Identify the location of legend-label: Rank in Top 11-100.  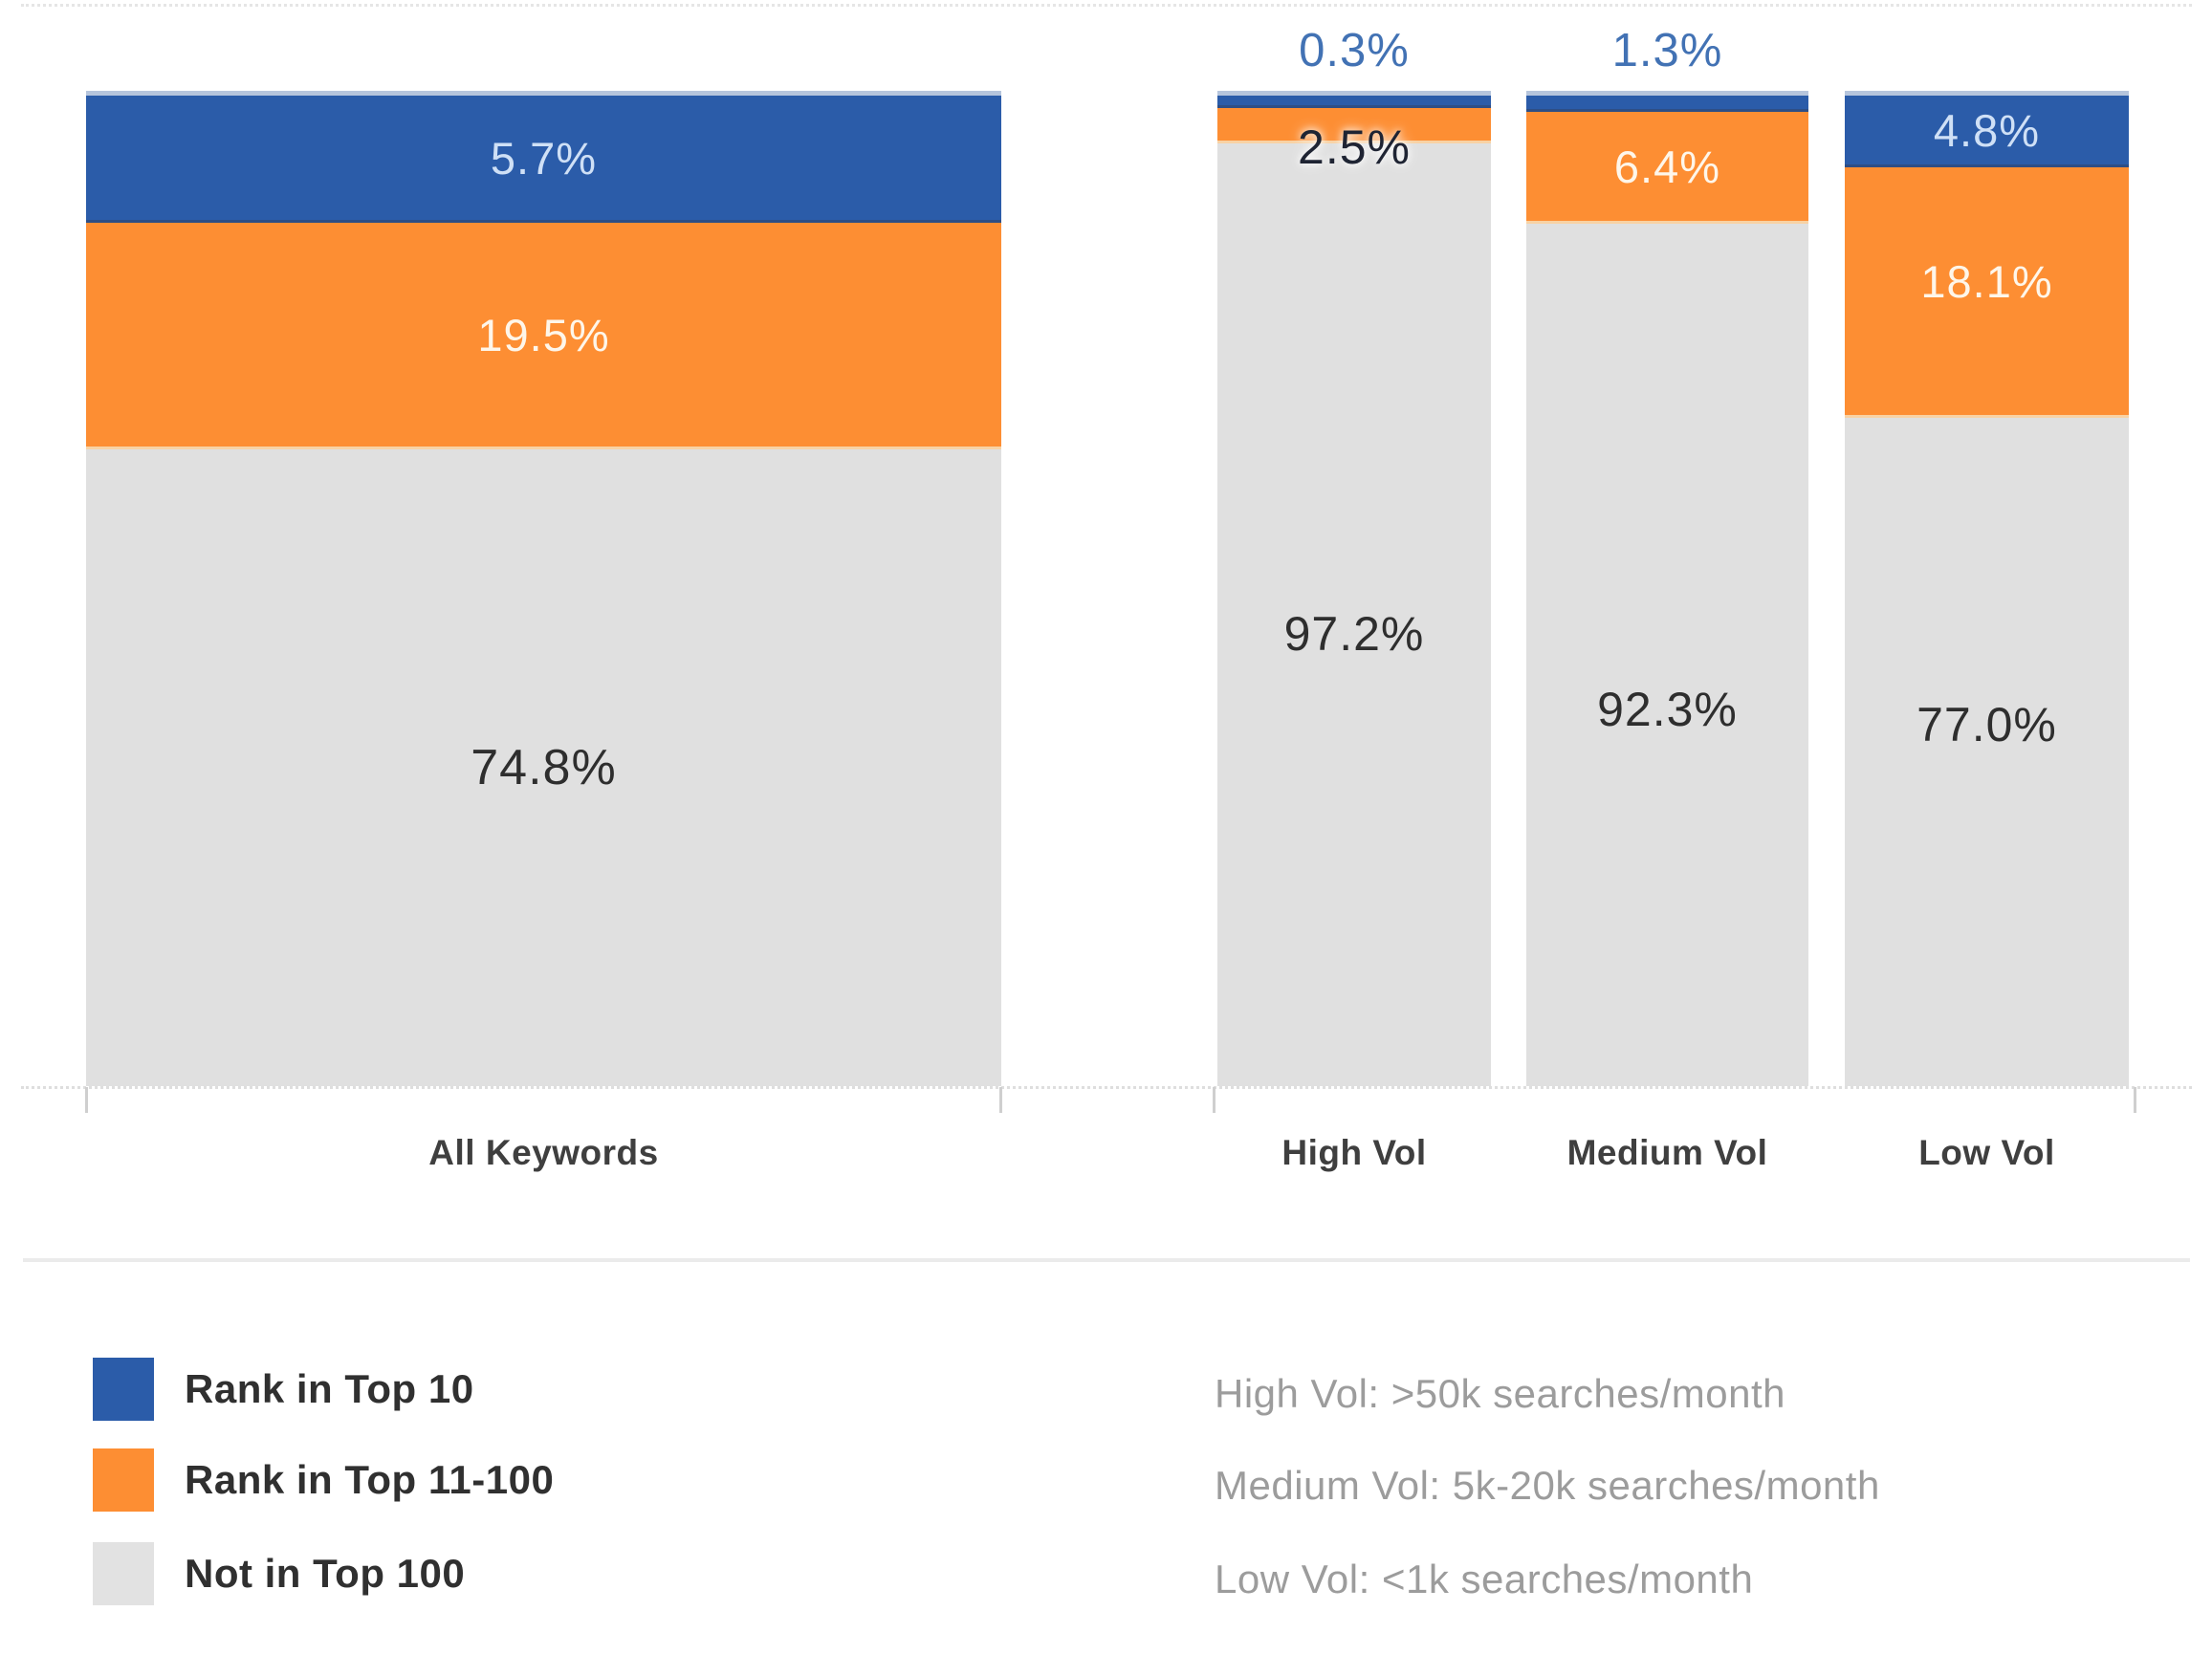
(370, 1479).